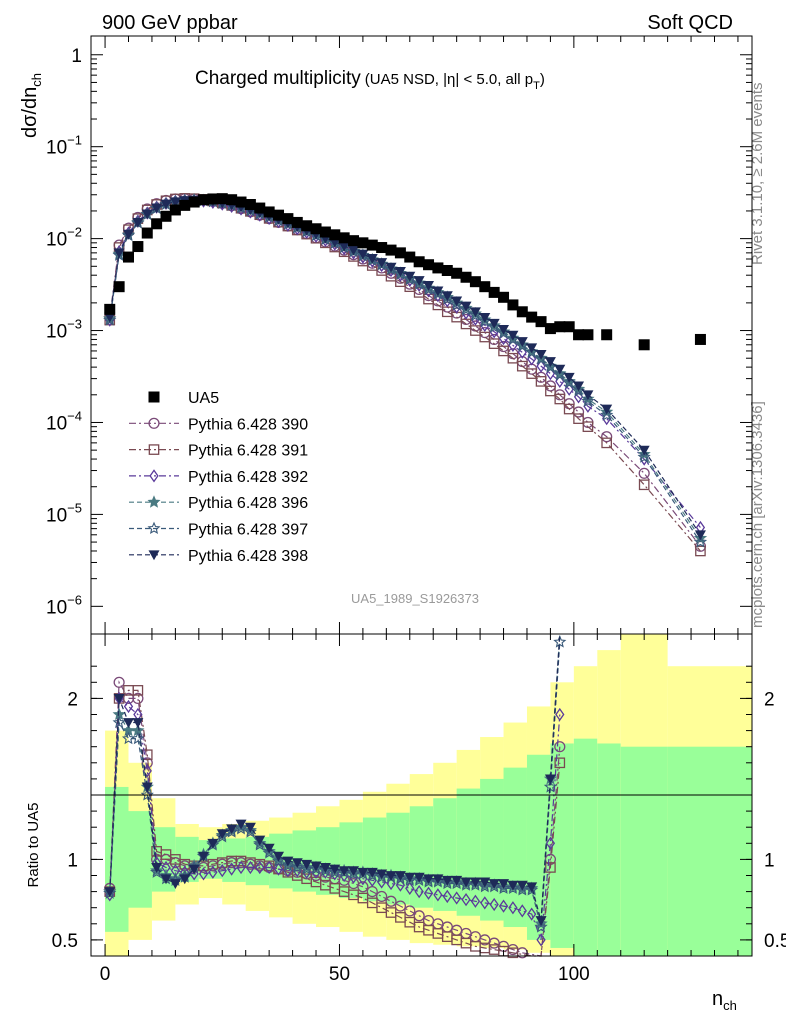 This screenshot has width=786, height=1024. Describe the element at coordinates (757, 174) in the screenshot. I see `rivet-label: Rivet 3.1.10, ≥ 2.6M events` at that location.